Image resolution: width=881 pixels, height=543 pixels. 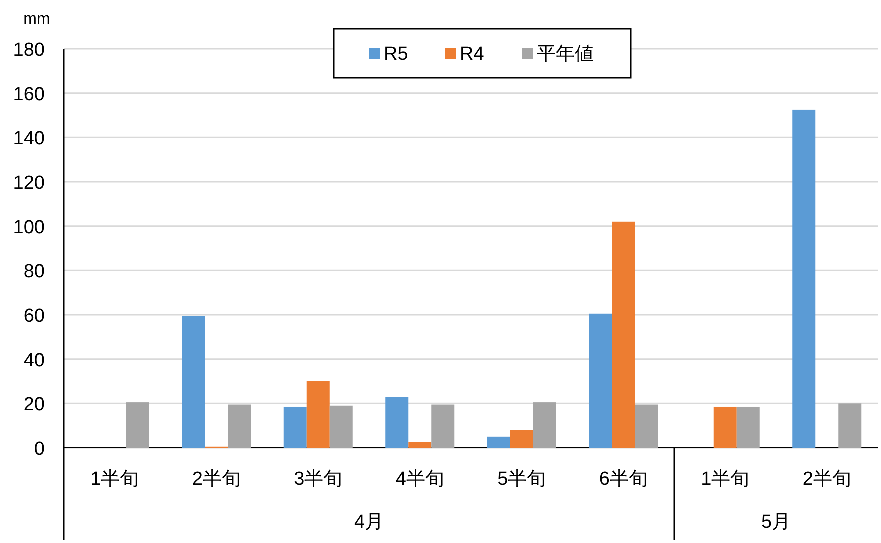 I want to click on text: 5月, so click(x=776, y=522).